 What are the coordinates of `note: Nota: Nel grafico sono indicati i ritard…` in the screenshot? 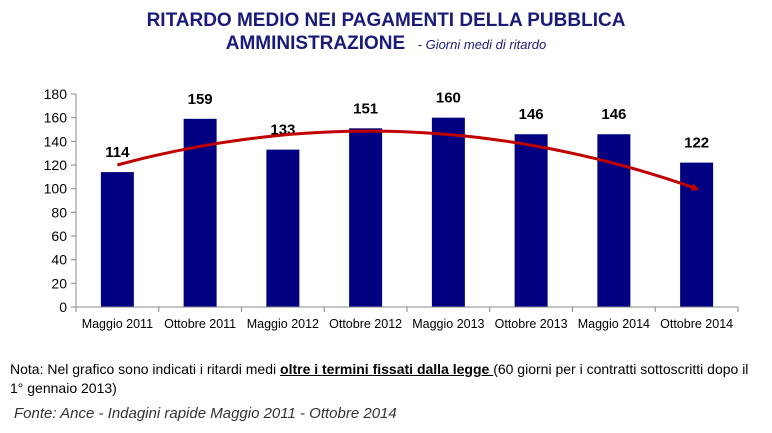 It's located at (387, 379).